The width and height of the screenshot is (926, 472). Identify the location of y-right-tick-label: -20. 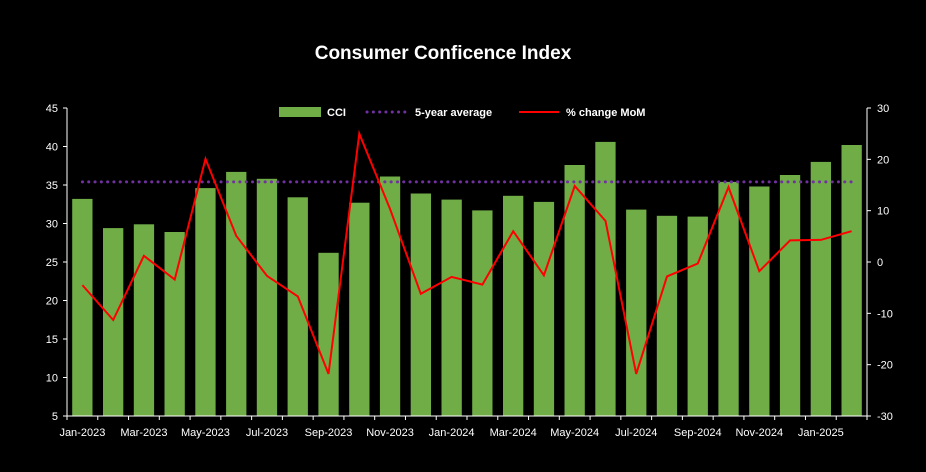
(885, 366).